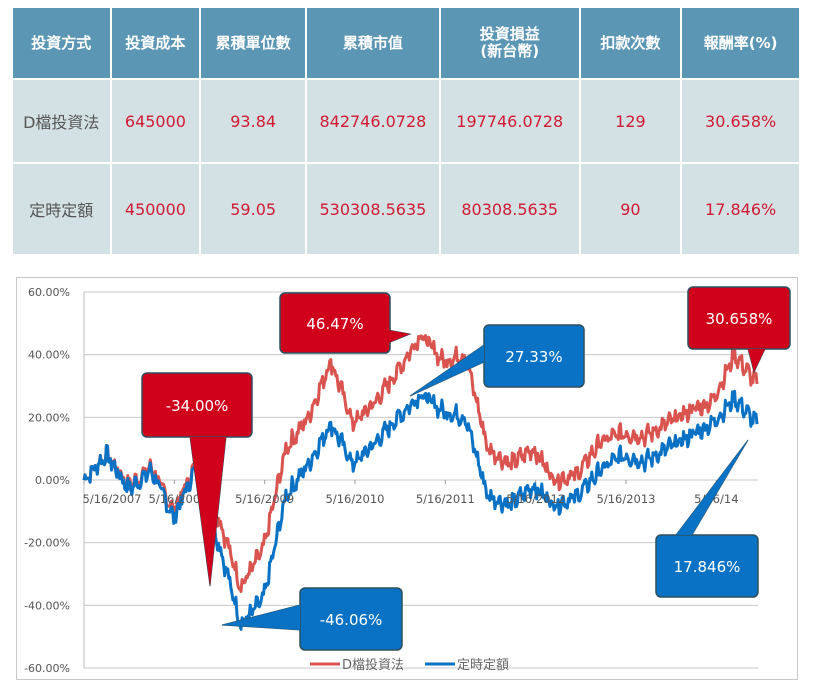 Image resolution: width=820 pixels, height=686 pixels. I want to click on y-tick-label: 20.00%, so click(49, 417).